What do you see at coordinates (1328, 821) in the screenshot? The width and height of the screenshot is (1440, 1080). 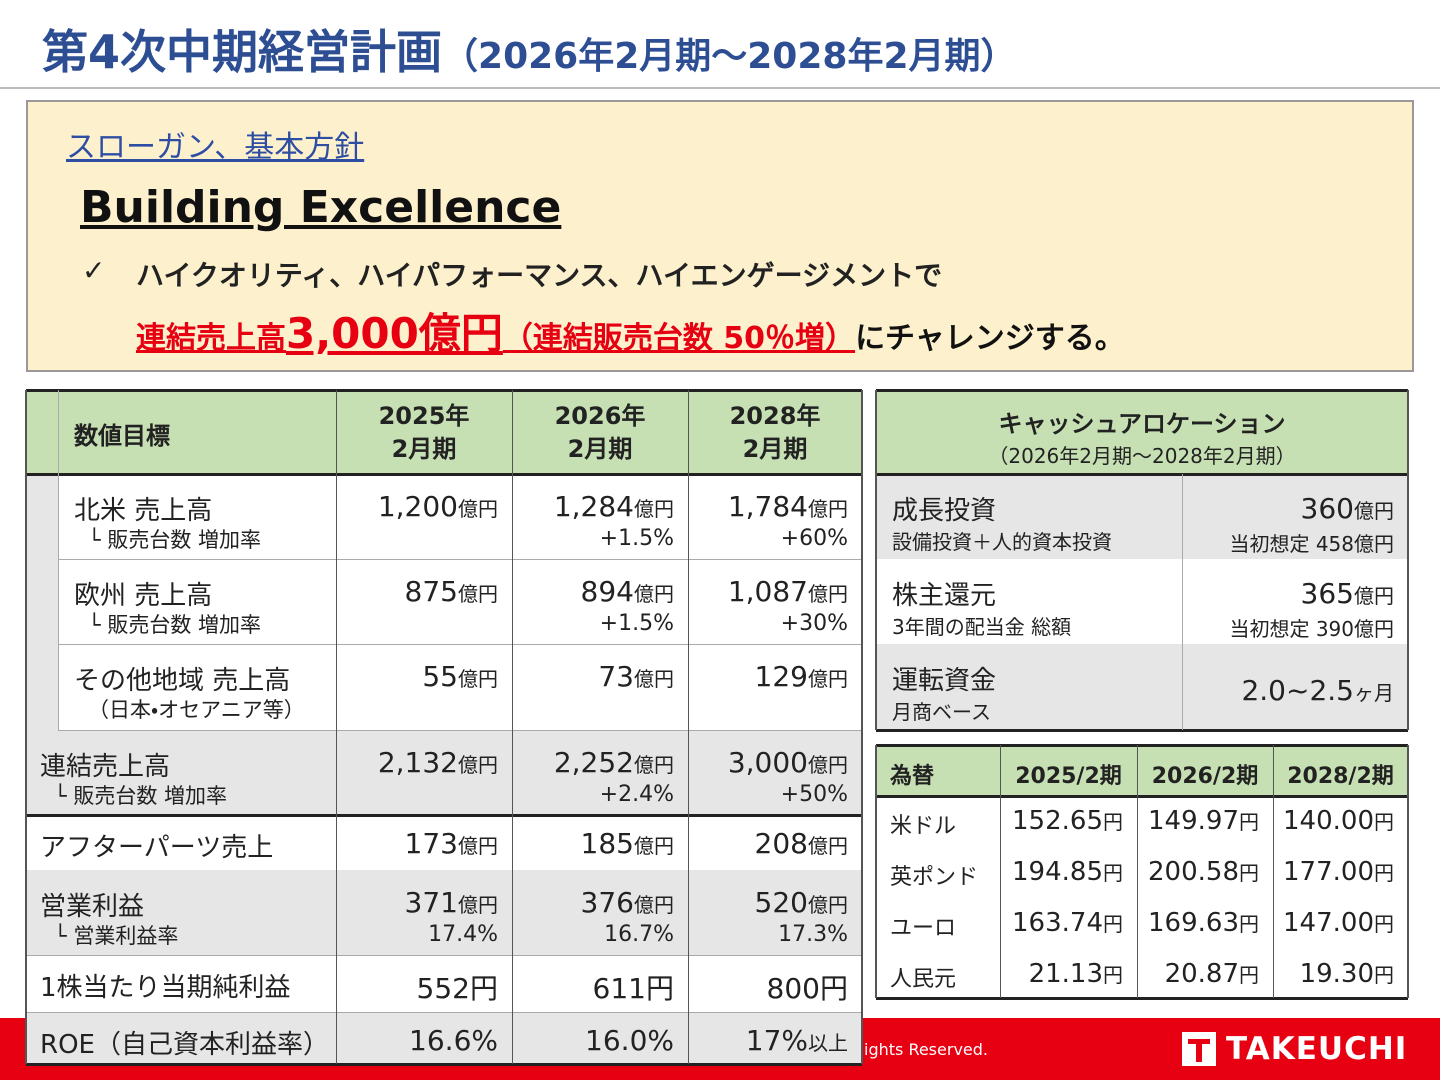 I see `value-number: 140.00` at bounding box center [1328, 821].